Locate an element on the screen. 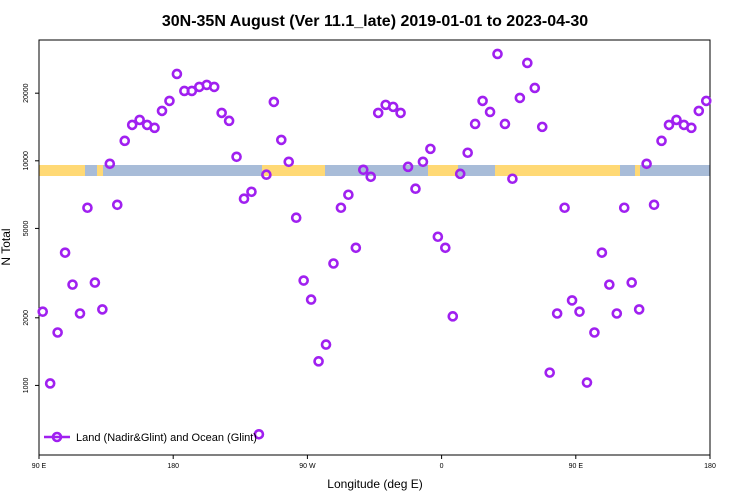 The image size is (750, 500). ocean-band is located at coordinates (374, 170).